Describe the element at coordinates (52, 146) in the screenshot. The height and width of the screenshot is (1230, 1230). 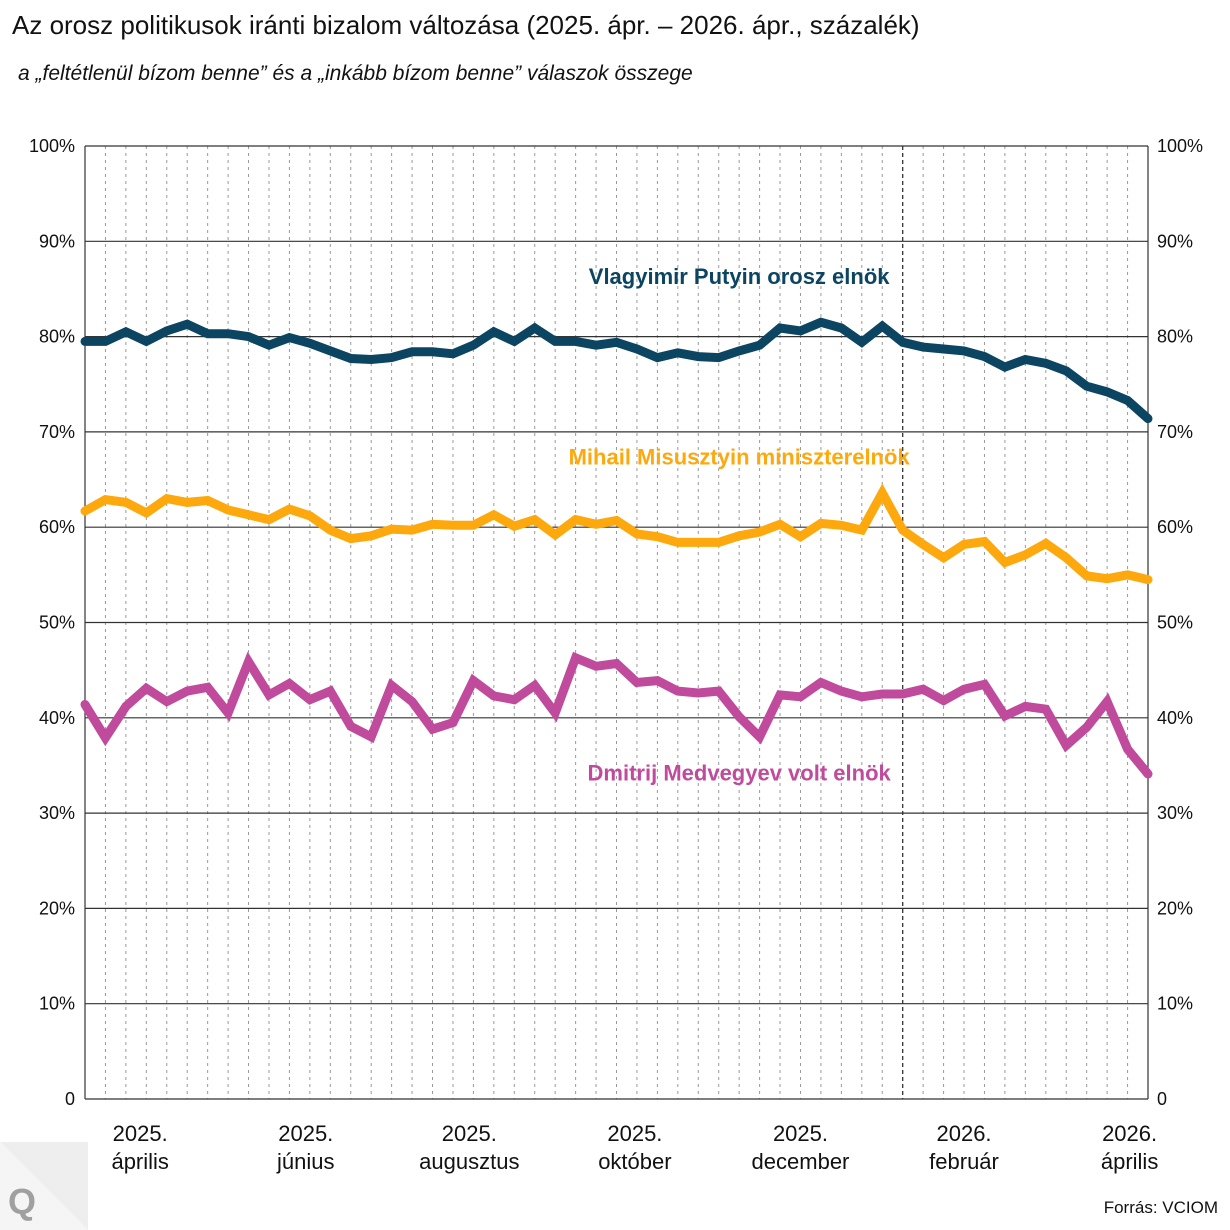
I see `y-tick-label-left: 100%` at that location.